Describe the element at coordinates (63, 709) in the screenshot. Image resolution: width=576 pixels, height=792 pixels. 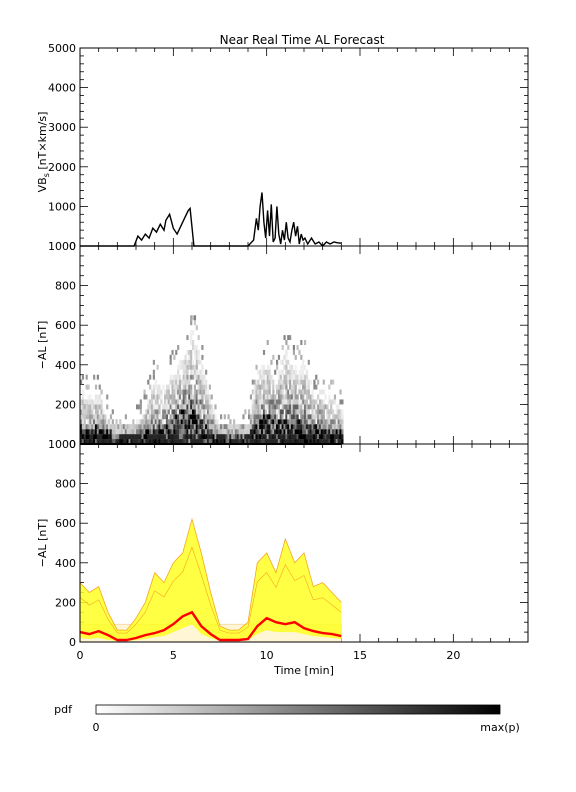
I see `colorbar-label: pdf` at that location.